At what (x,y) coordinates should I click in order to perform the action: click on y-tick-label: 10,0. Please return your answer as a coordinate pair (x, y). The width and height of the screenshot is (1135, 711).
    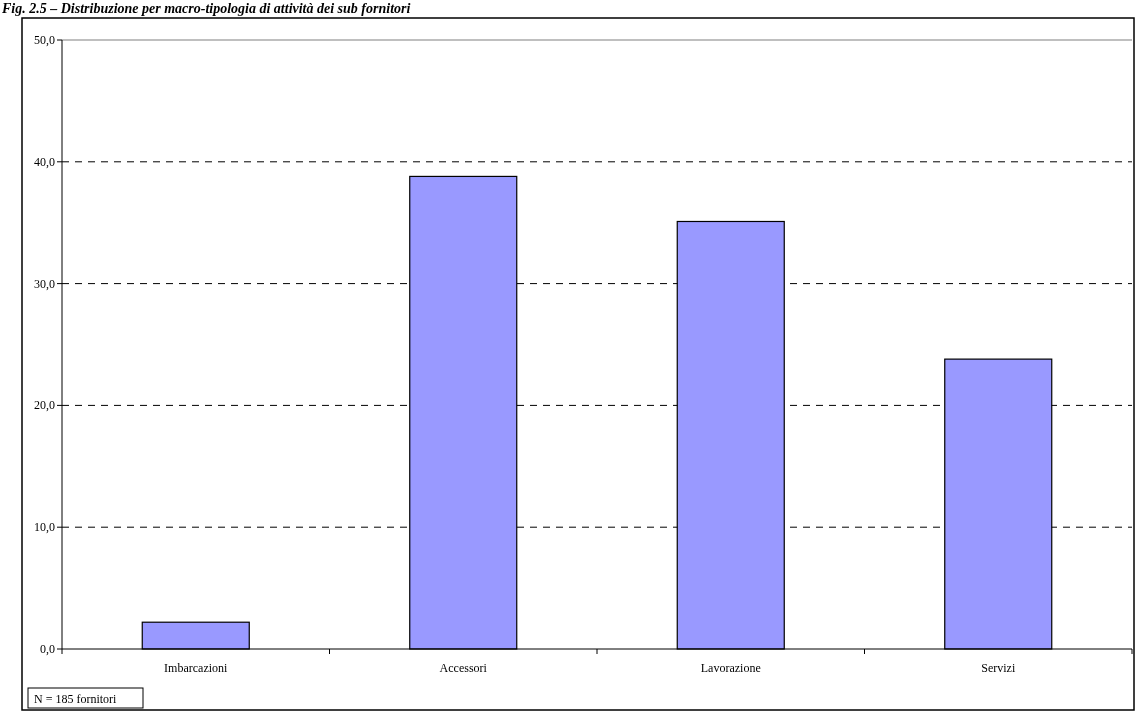
    Looking at the image, I should click on (44, 527).